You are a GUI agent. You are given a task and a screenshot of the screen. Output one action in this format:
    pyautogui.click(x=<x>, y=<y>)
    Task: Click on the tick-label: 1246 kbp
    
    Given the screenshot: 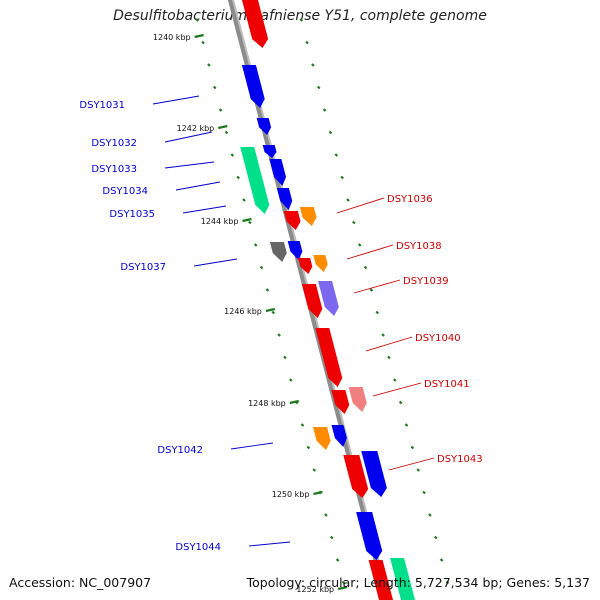 What is the action you would take?
    pyautogui.click(x=243, y=311)
    